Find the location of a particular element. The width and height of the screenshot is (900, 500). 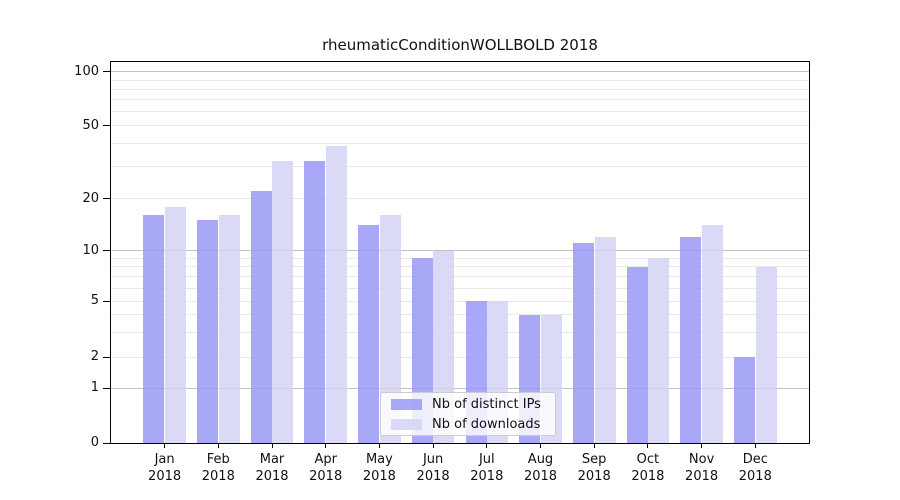

legend-label-distinct-ips: Nb of distinct IPs is located at coordinates (486, 404).